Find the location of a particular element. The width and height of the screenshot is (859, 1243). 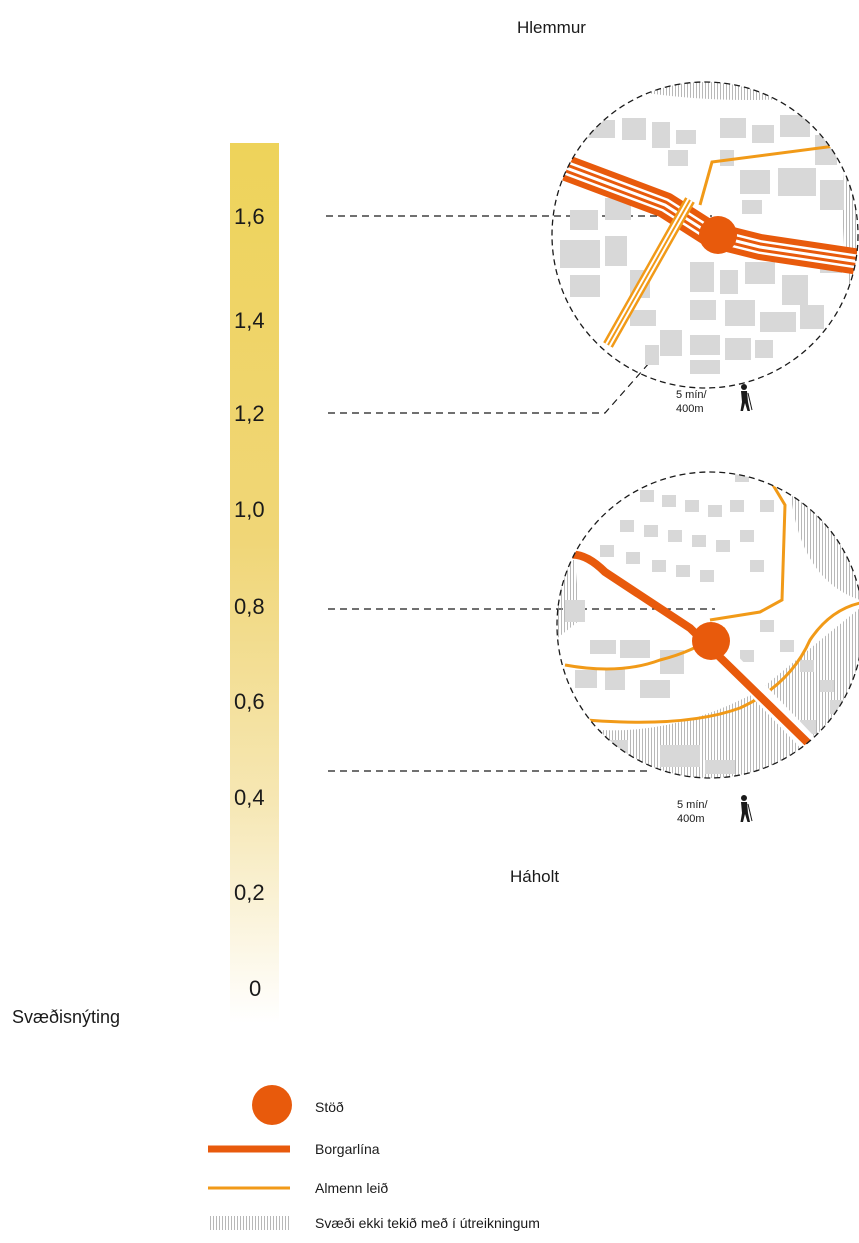

hlemmur-walk-time: 5 mín/ is located at coordinates (692, 395).